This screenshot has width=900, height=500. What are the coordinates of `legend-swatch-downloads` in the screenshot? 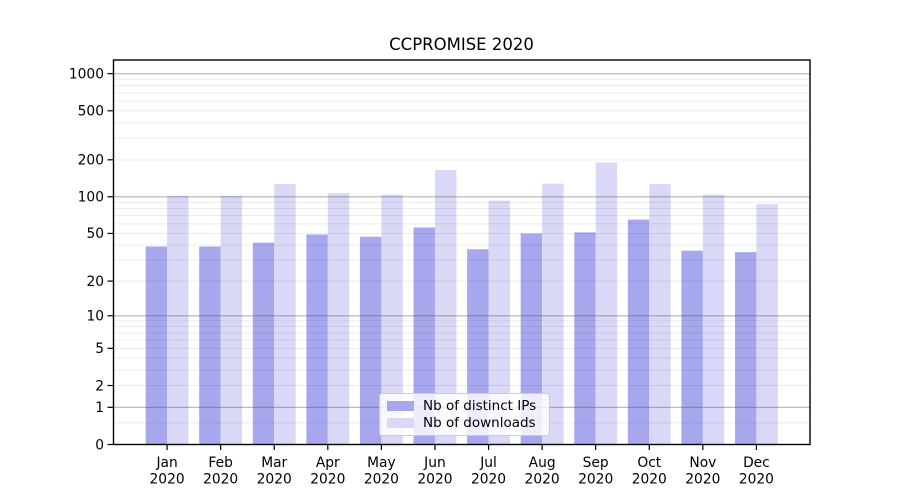 It's located at (400, 423).